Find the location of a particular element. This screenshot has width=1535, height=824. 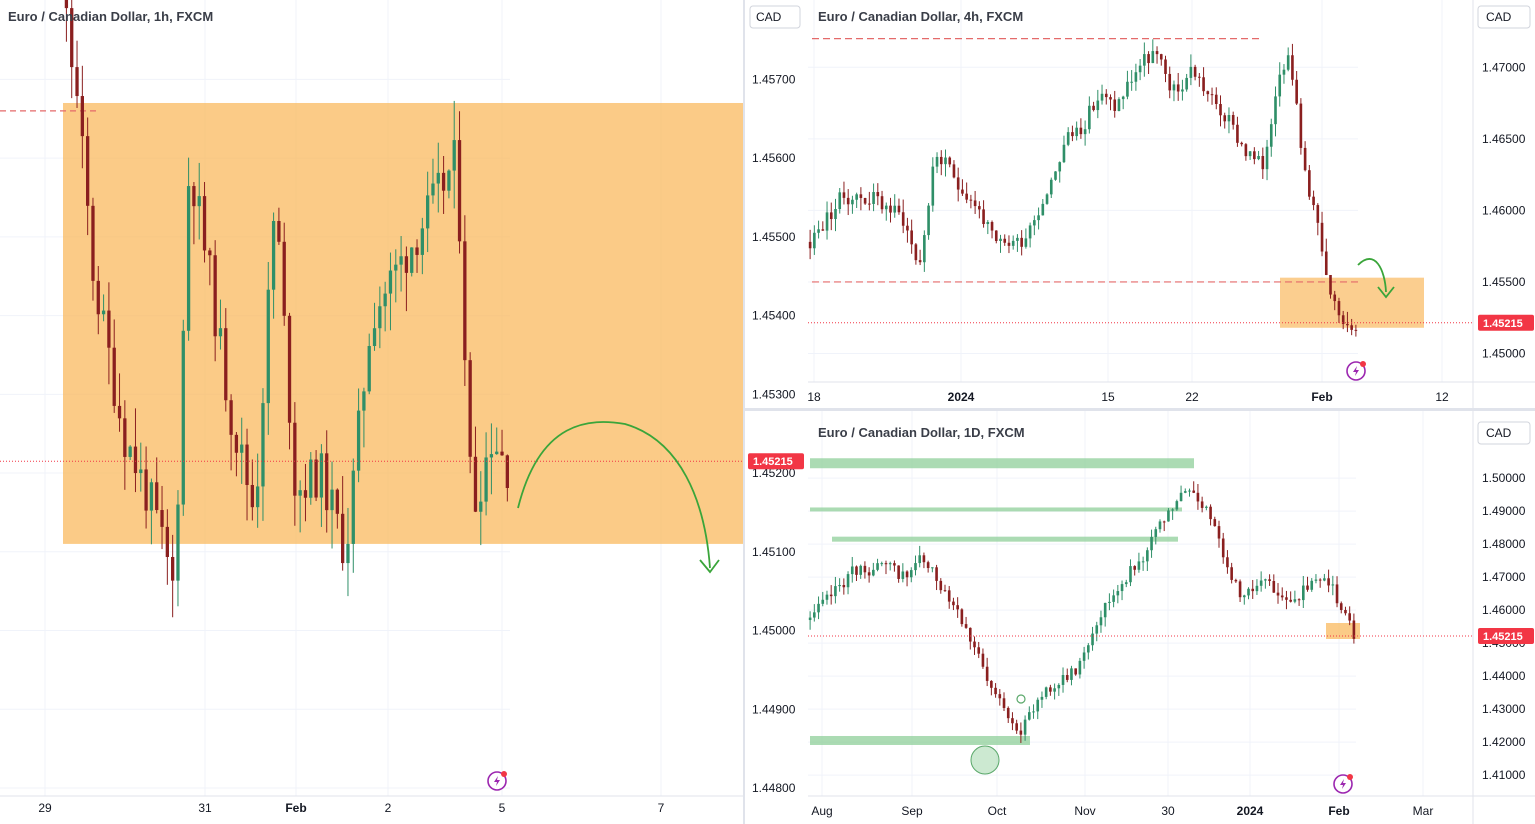

currency-button-1d: CAD is located at coordinates (1504, 433).